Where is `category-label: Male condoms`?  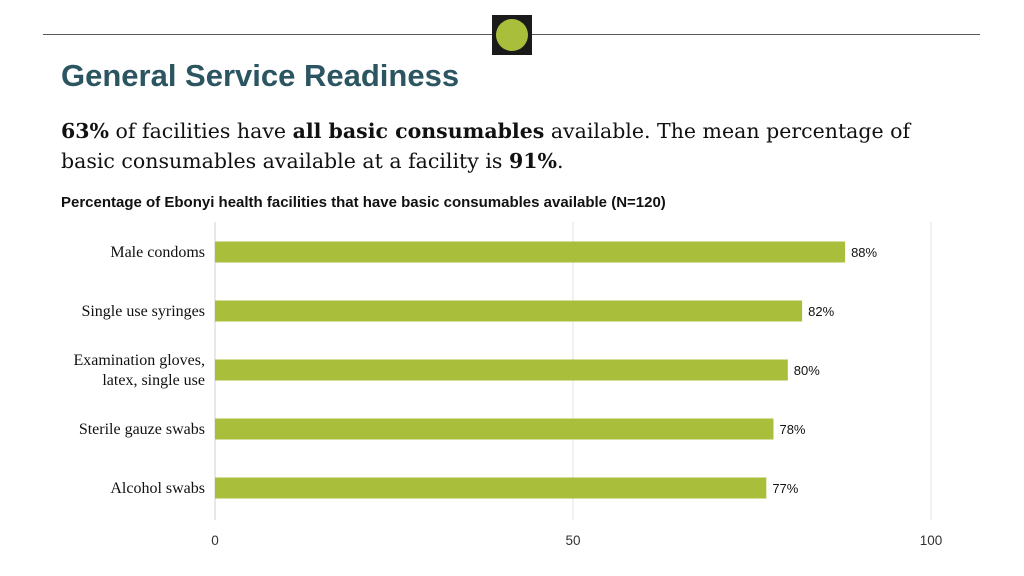 category-label: Male condoms is located at coordinates (157, 252).